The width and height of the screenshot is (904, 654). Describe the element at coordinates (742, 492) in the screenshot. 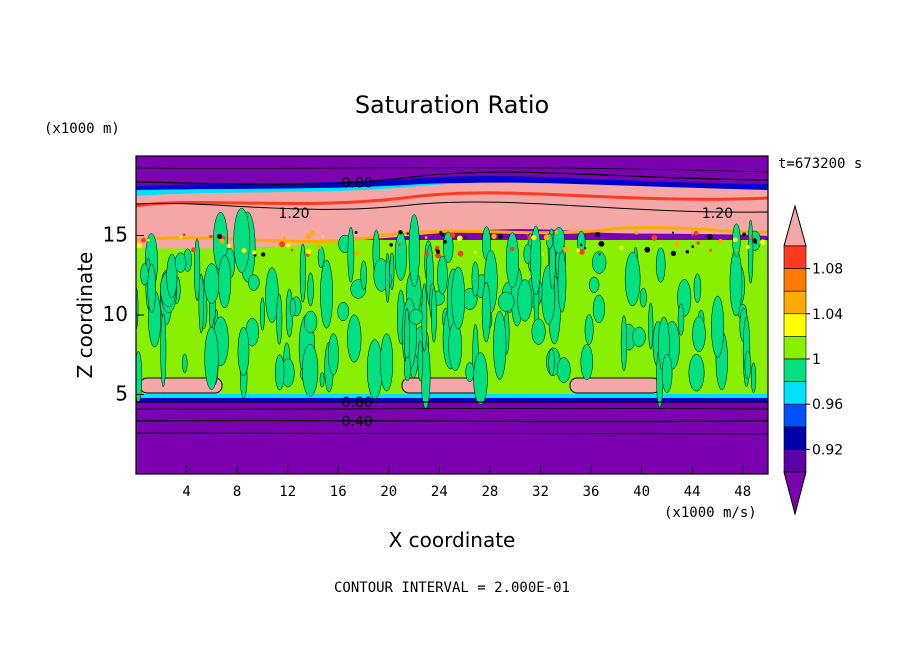

I see `x-tick-label: 48` at that location.